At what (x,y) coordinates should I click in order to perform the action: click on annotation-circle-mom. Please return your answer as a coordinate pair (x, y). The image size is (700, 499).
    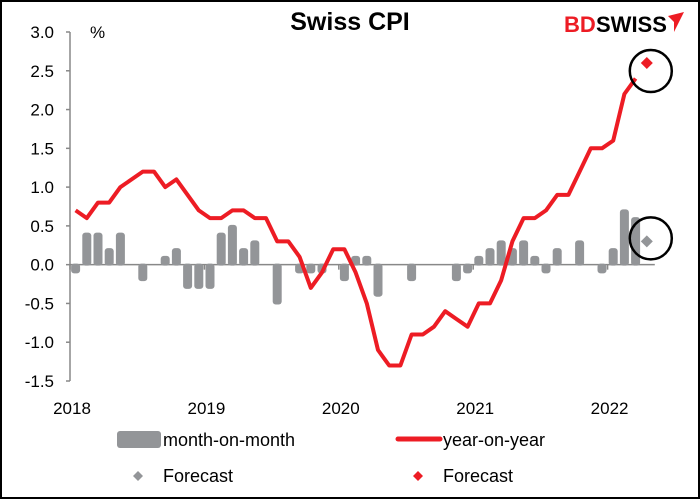
    Looking at the image, I should click on (651, 238).